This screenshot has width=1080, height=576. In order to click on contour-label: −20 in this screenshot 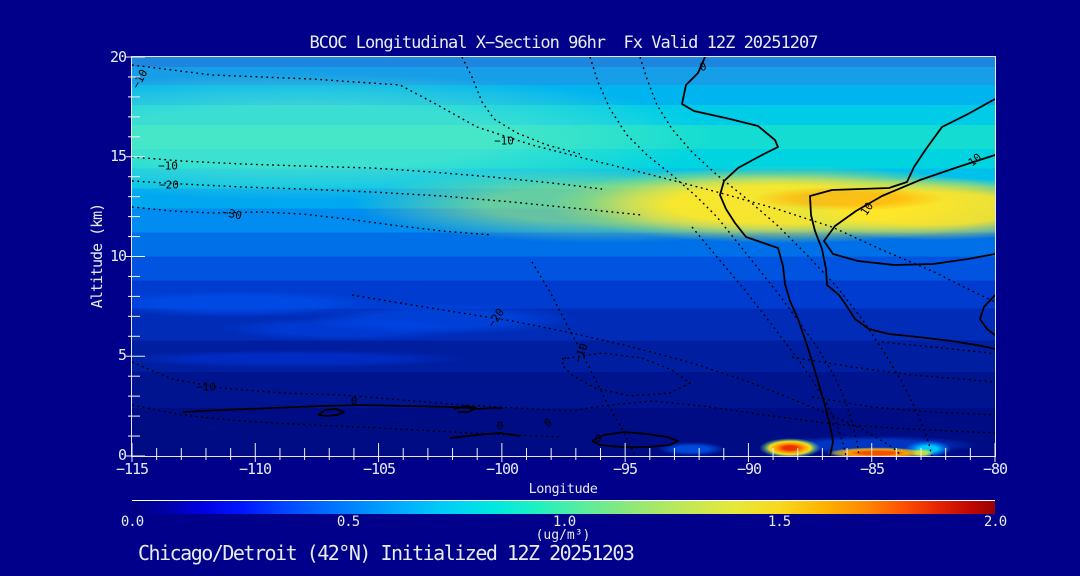, I will do `click(169, 185)`.